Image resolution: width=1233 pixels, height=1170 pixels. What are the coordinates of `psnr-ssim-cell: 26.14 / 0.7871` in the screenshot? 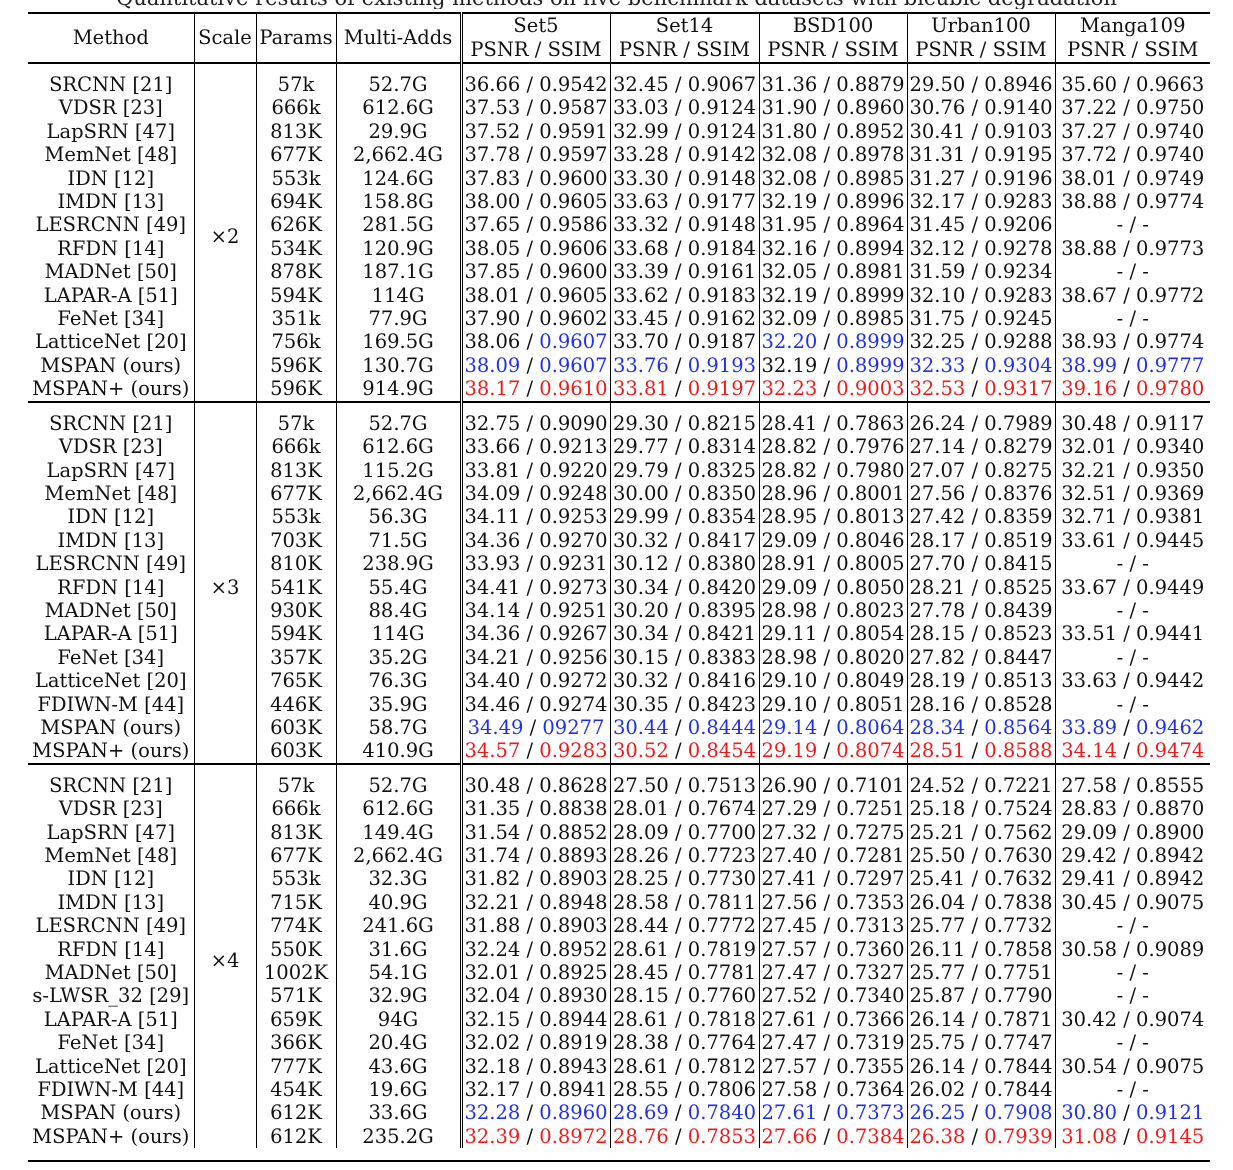 It's located at (980, 1019).